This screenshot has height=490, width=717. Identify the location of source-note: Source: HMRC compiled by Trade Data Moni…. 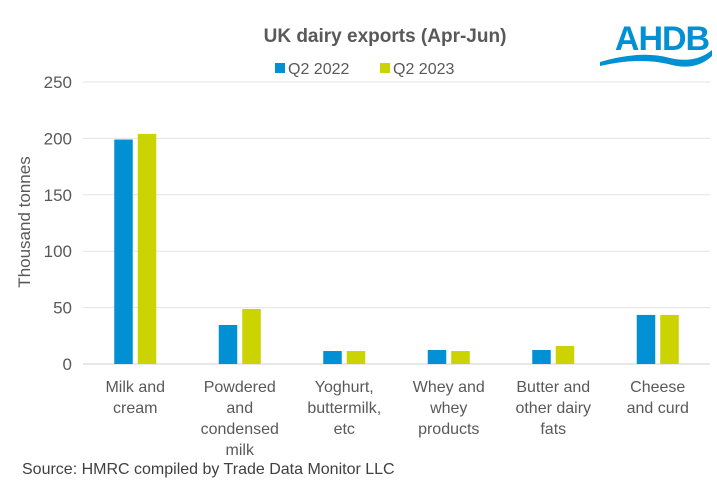
(208, 469).